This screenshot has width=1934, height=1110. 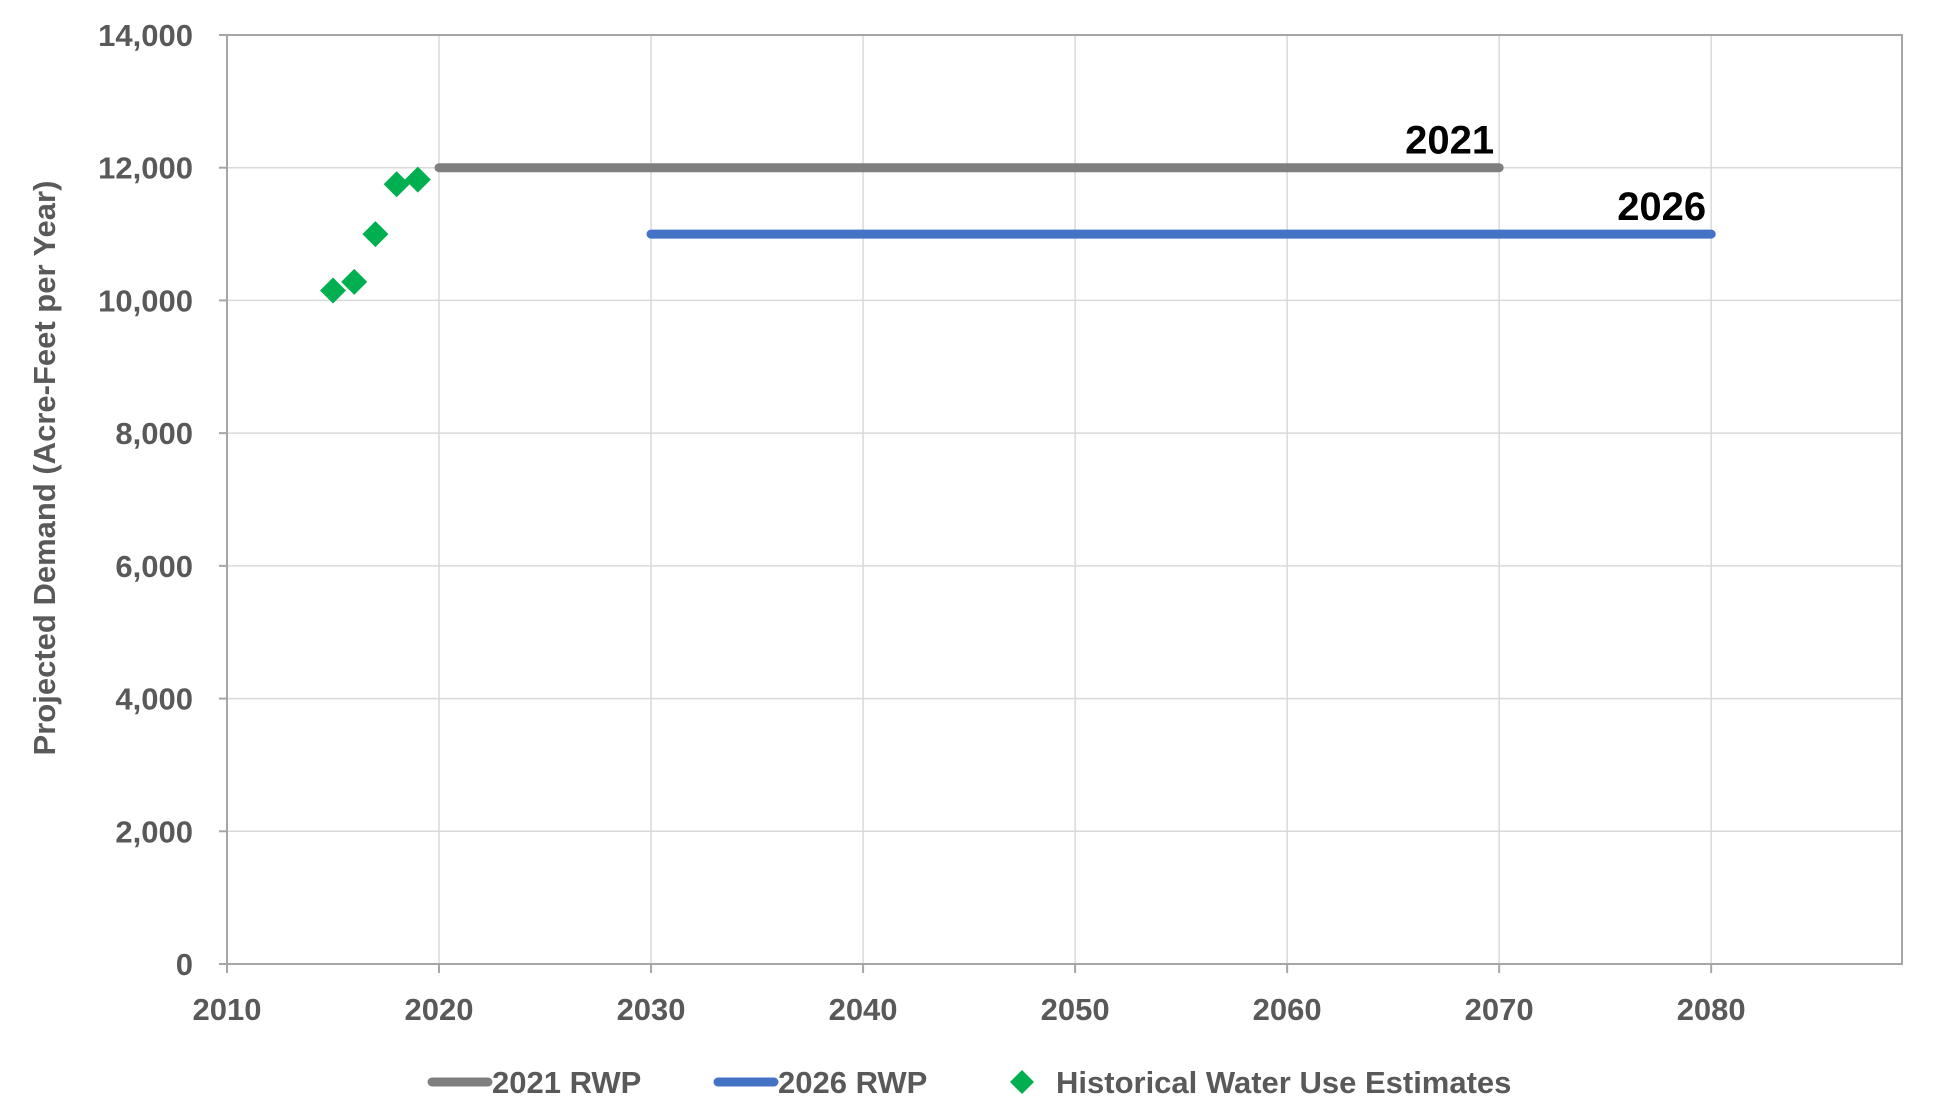 I want to click on x-tick-label: 2010, so click(x=227, y=1009).